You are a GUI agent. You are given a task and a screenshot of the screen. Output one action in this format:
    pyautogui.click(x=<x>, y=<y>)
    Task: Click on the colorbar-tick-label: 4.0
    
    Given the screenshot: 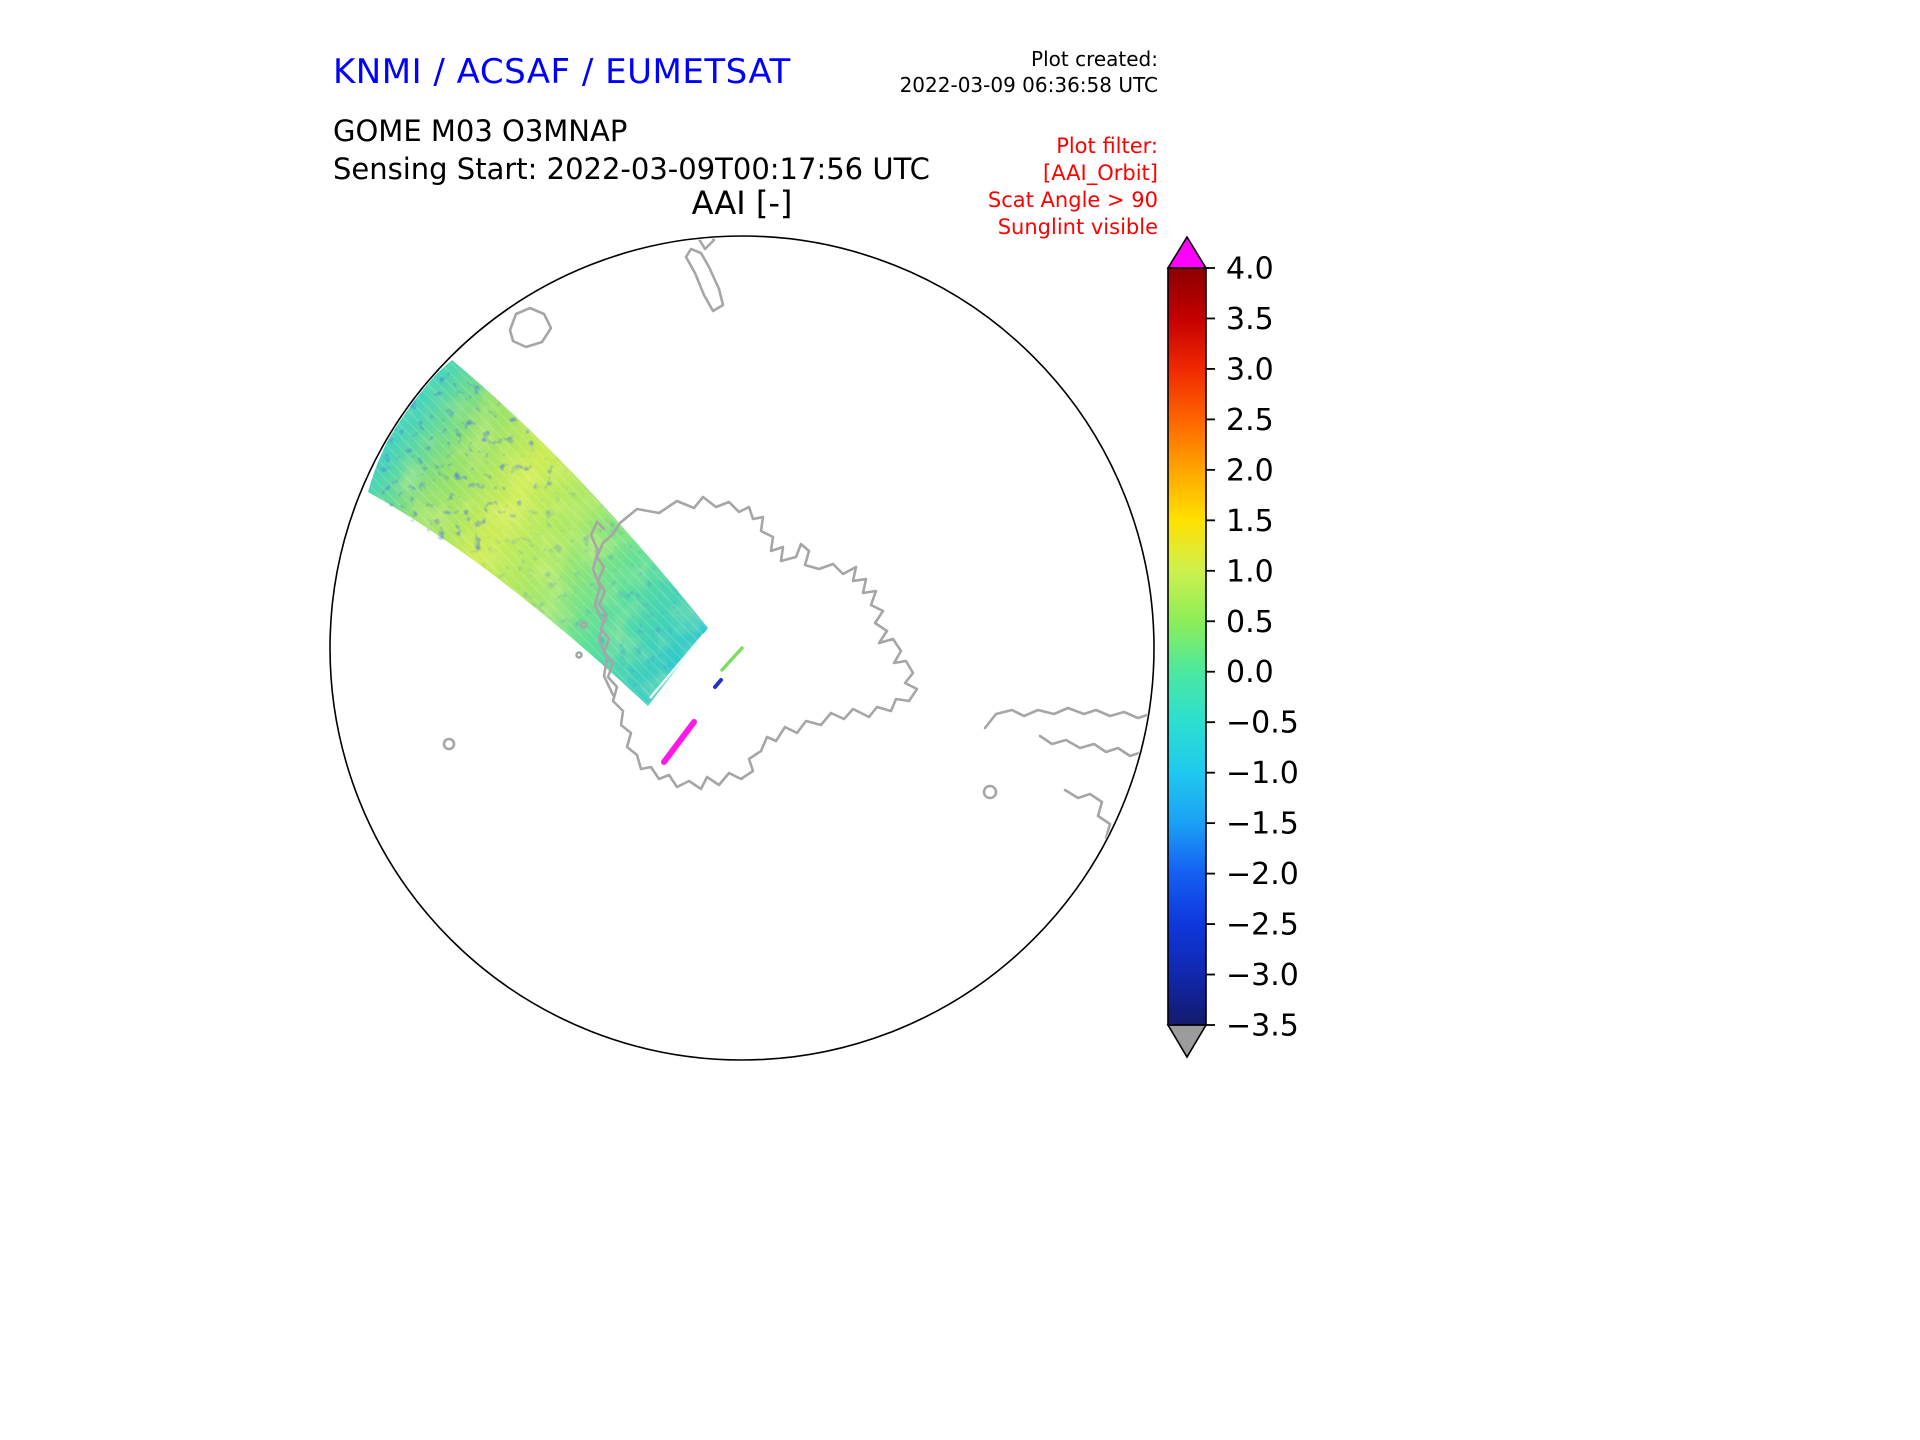 What is the action you would take?
    pyautogui.click(x=1250, y=269)
    